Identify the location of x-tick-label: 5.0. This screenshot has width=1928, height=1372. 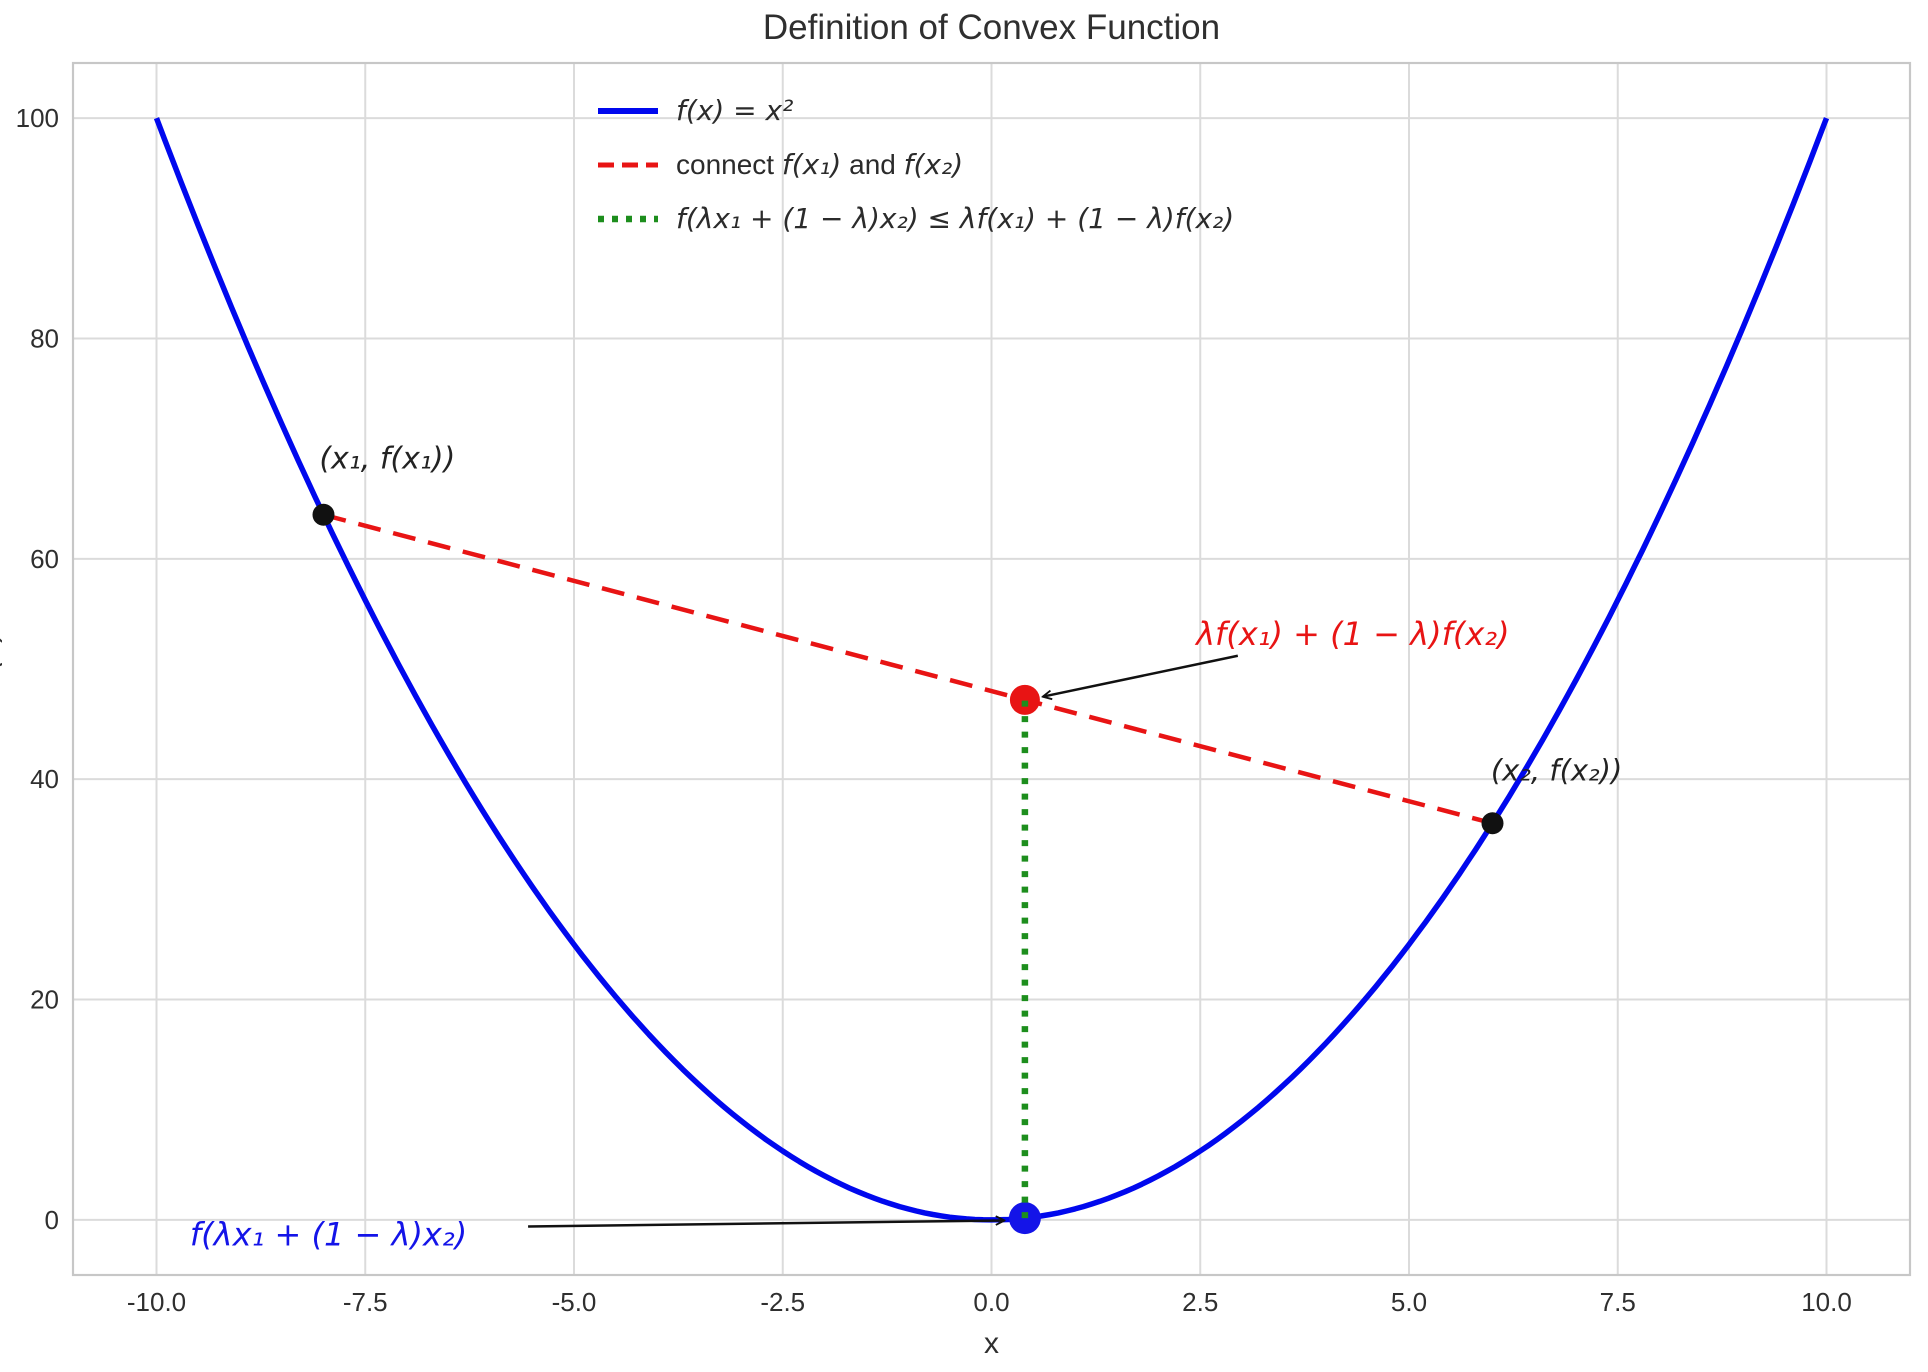
(1409, 1302).